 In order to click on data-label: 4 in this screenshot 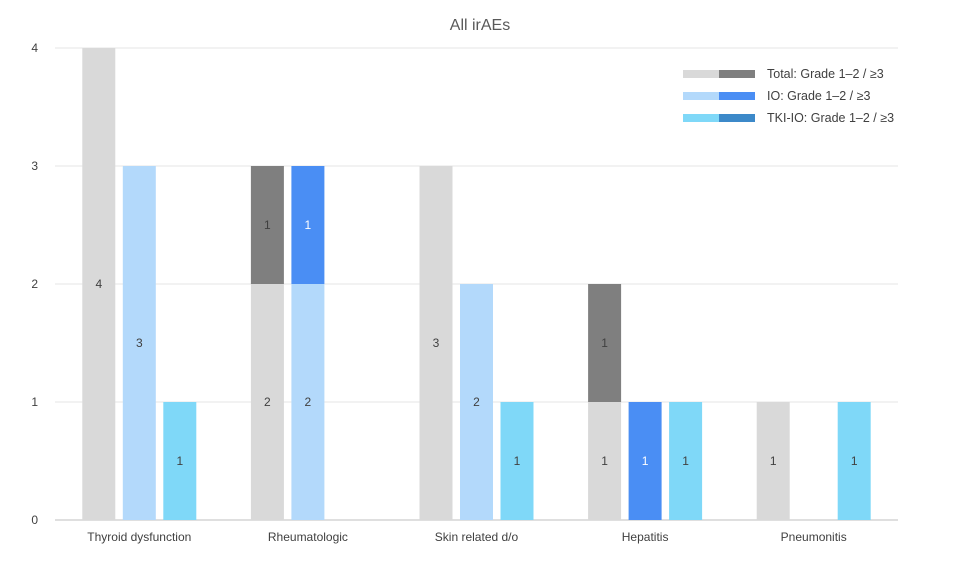, I will do `click(98, 284)`.